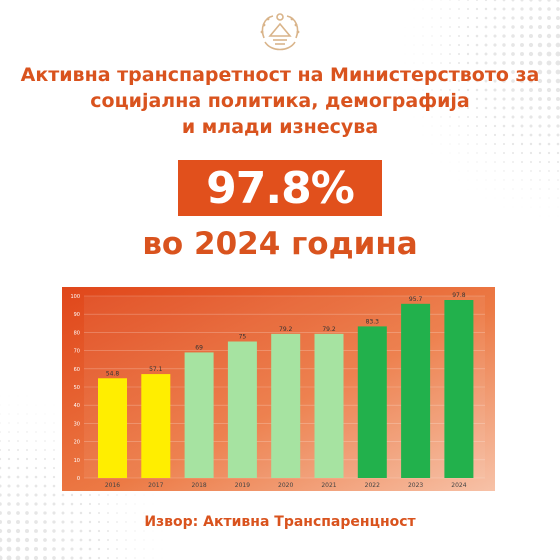 This screenshot has height=560, width=560. Describe the element at coordinates (286, 329) in the screenshot. I see `data-label-2020: 79.2` at that location.